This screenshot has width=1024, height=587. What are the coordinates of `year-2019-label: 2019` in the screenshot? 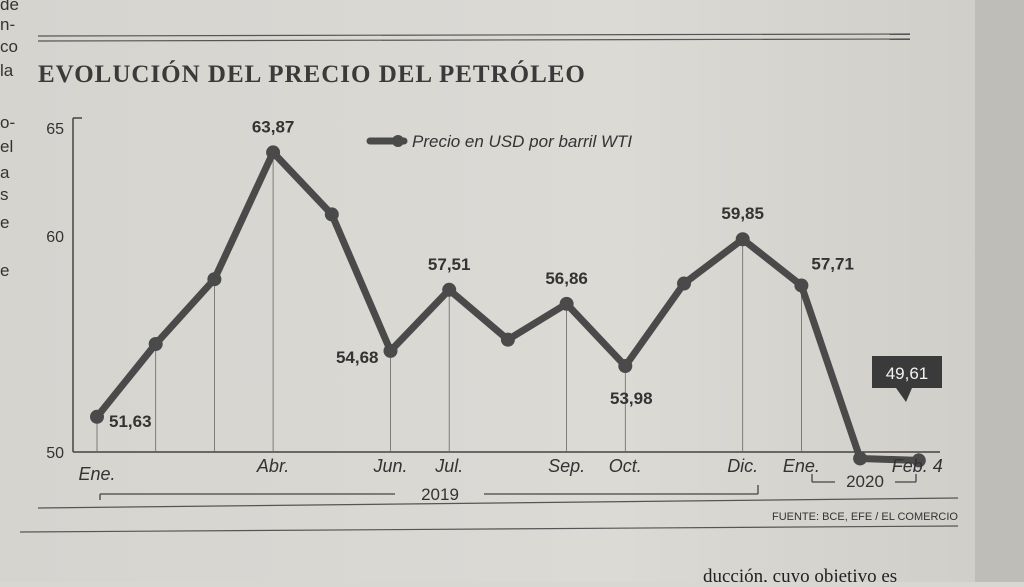 It's located at (440, 494).